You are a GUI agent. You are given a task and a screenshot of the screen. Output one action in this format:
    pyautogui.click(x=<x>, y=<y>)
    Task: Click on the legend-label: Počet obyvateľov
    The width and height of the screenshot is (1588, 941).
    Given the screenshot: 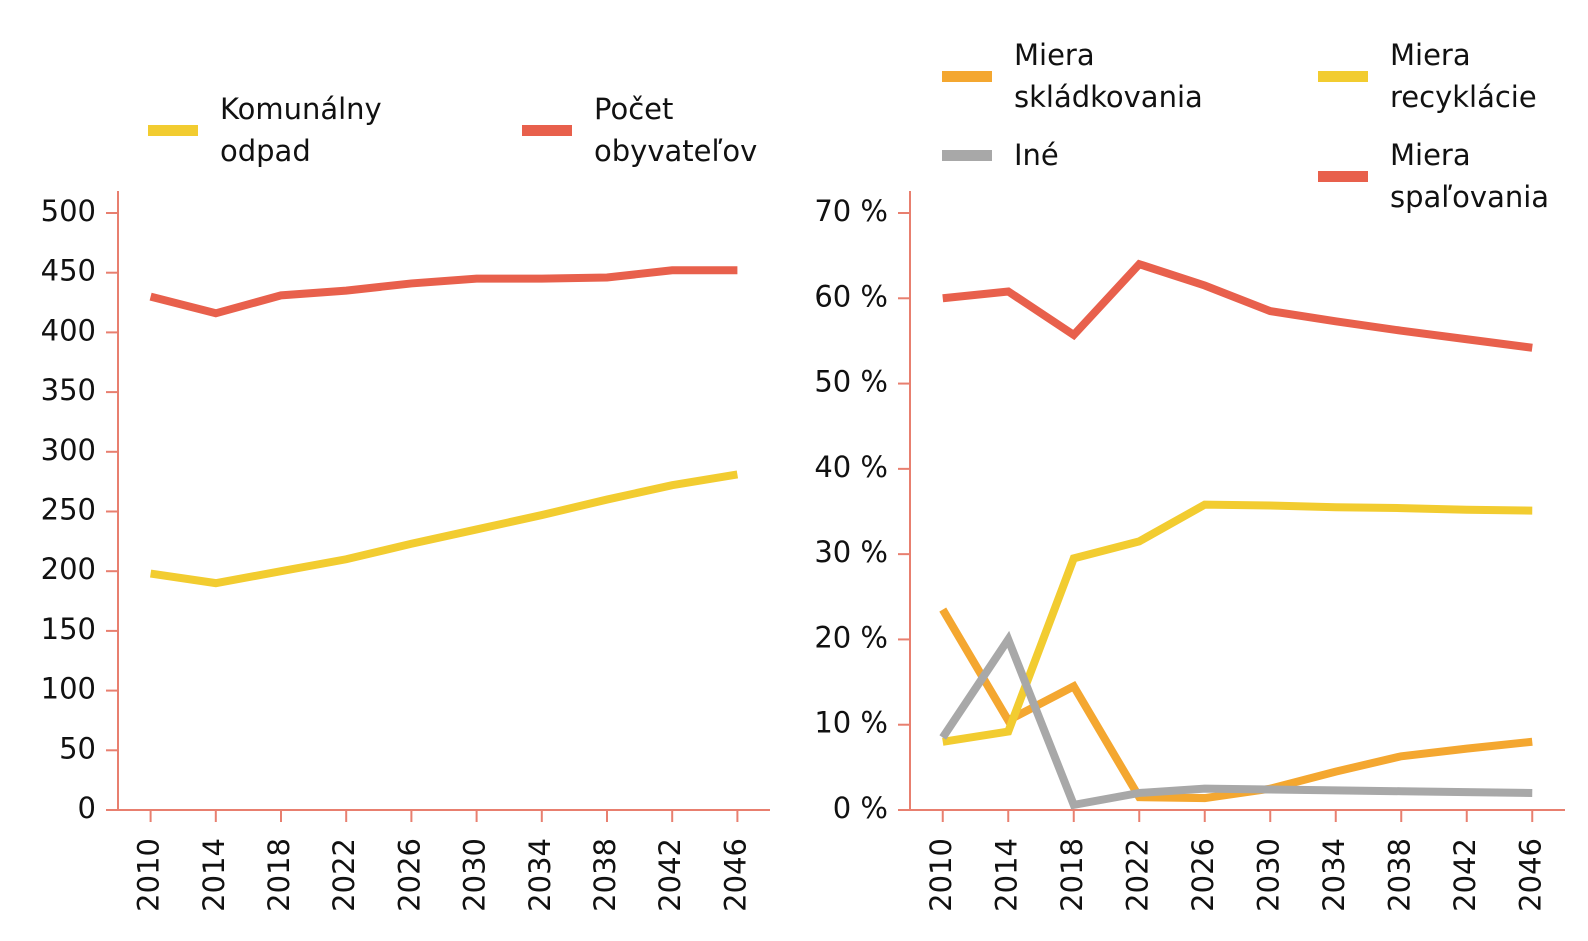 What is the action you would take?
    pyautogui.click(x=676, y=130)
    